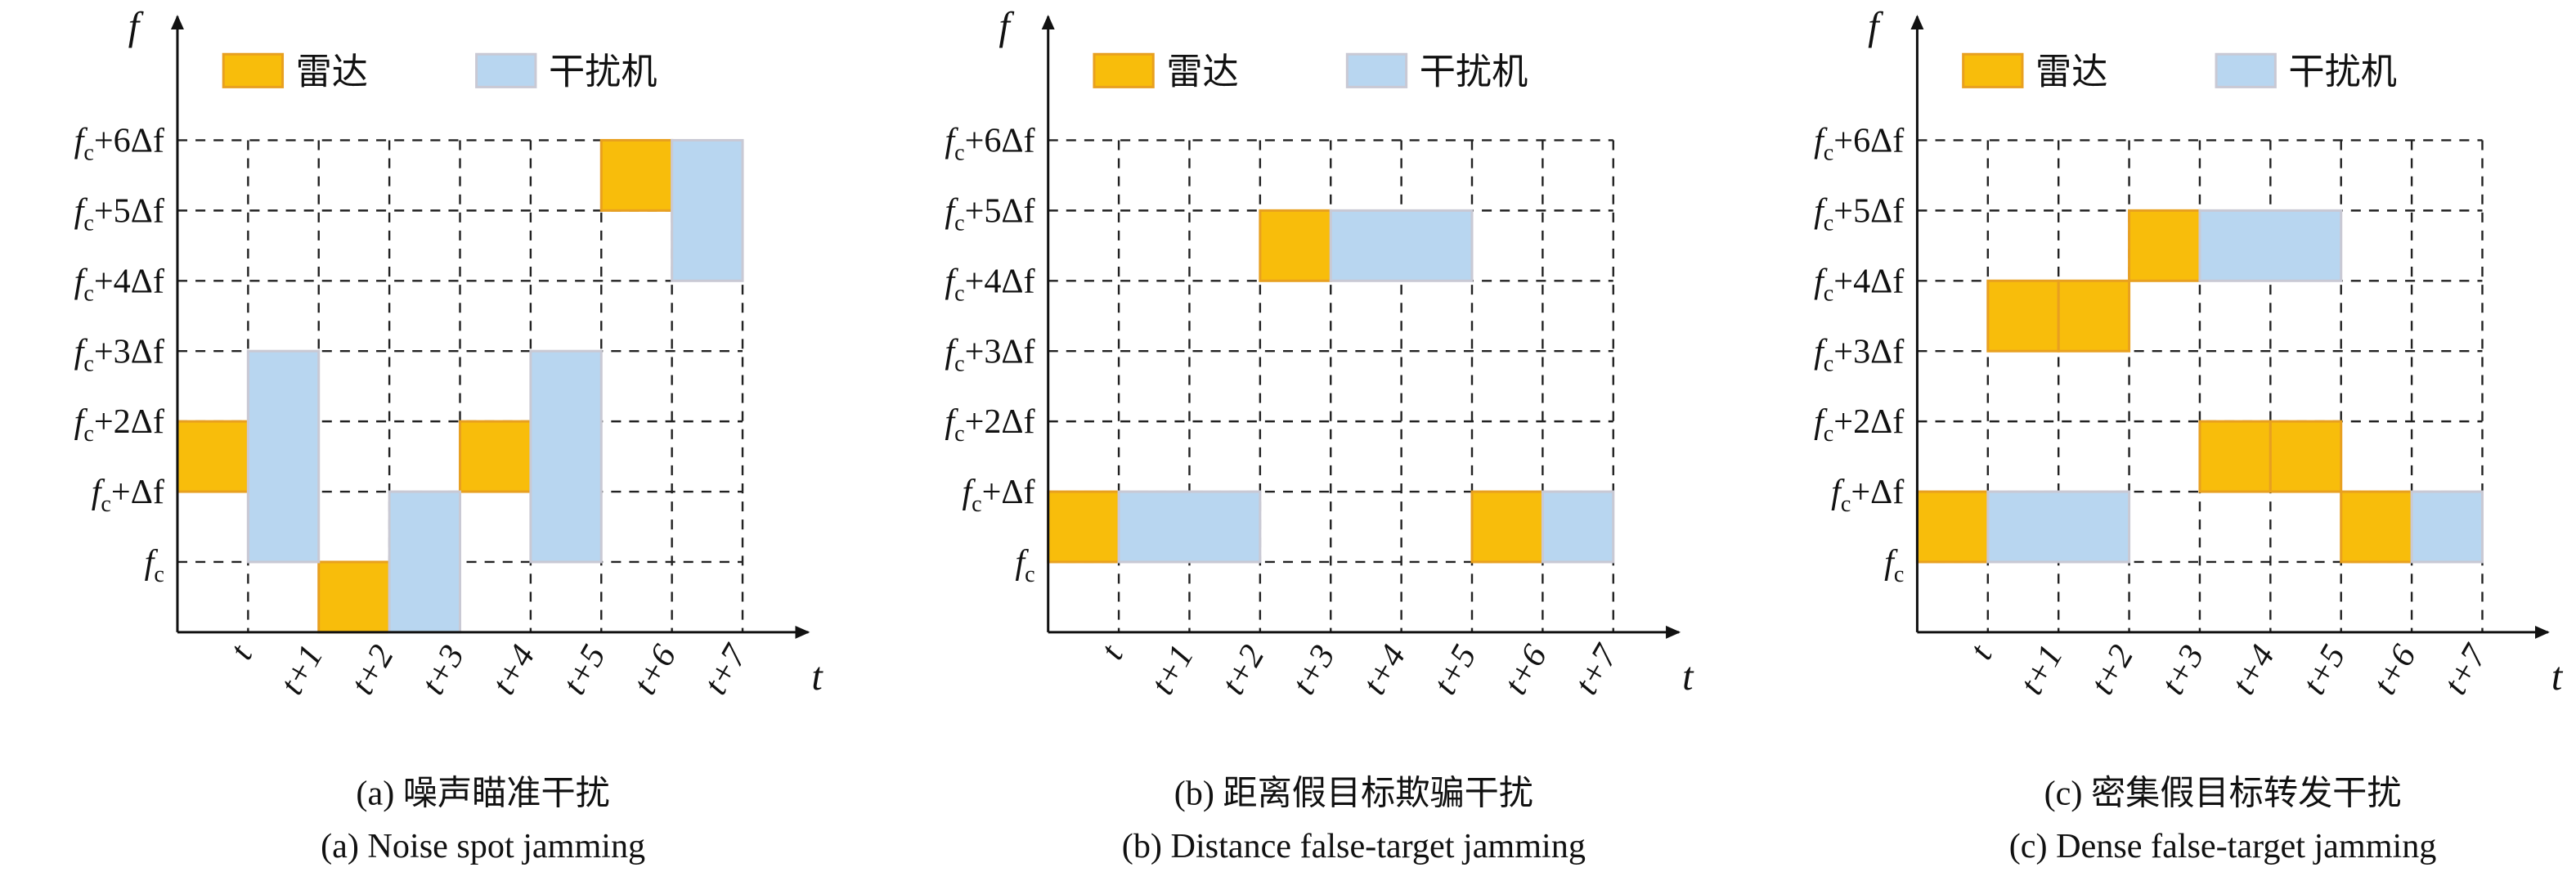 This screenshot has width=2576, height=872. What do you see at coordinates (483, 794) in the screenshot?
I see `caption-zh: (a) 噪声瞄准干扰` at bounding box center [483, 794].